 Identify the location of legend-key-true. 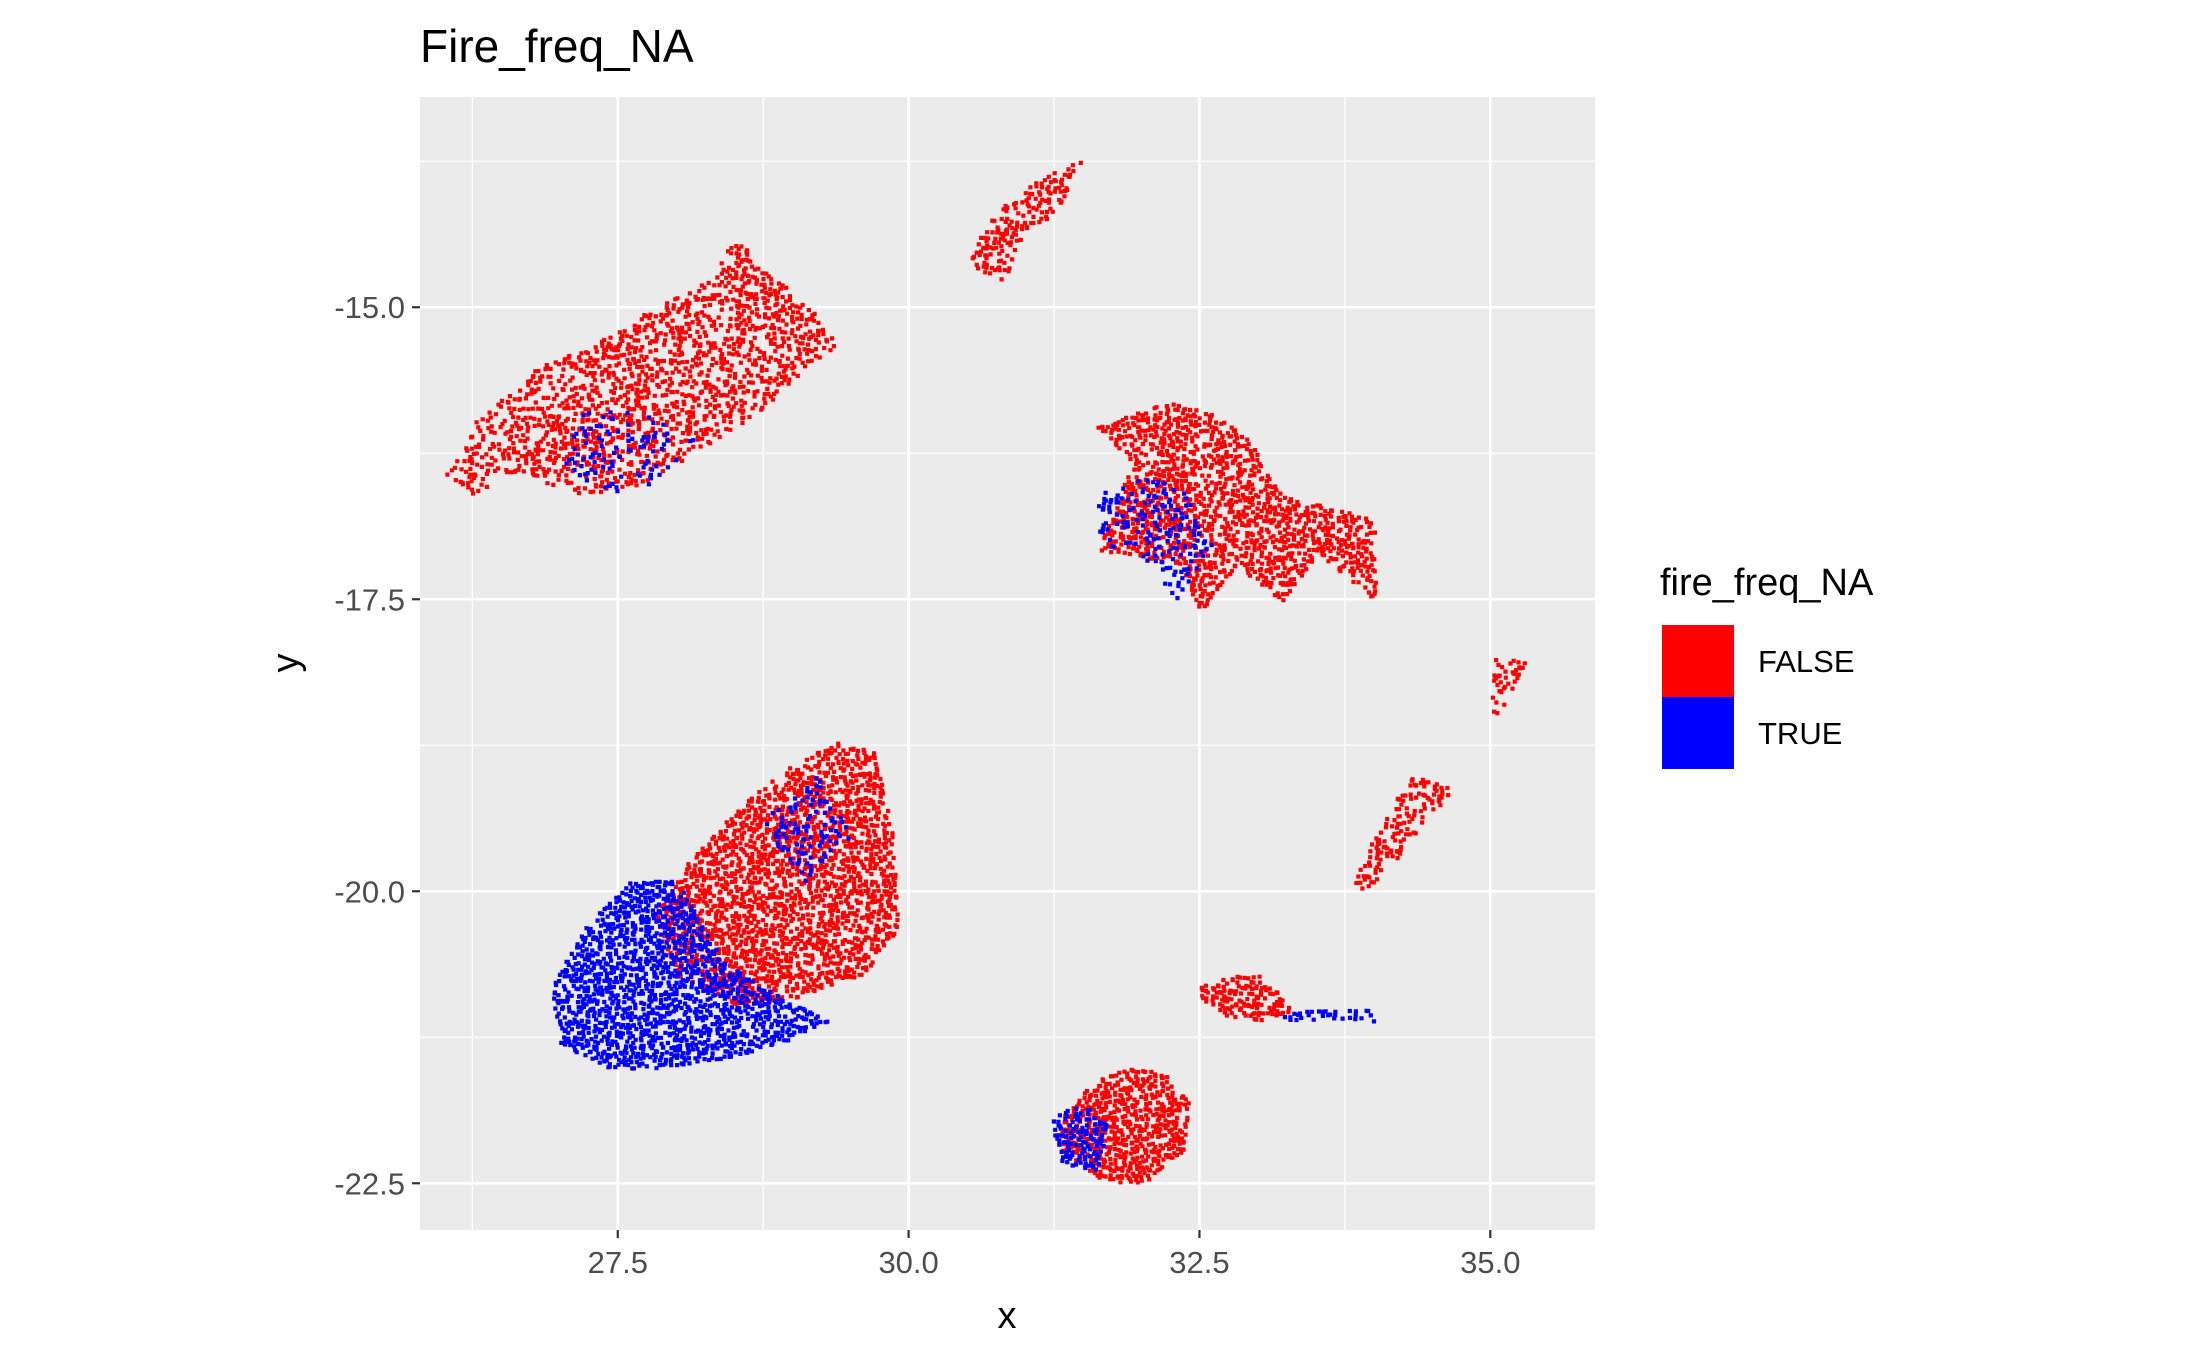
(1698, 733).